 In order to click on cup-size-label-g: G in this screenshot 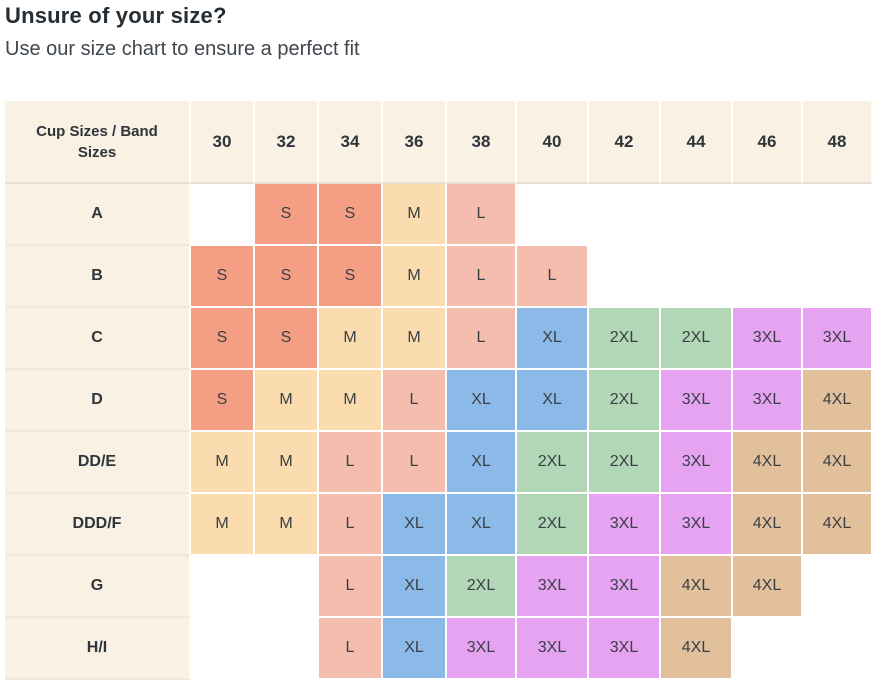, I will do `click(98, 587)`.